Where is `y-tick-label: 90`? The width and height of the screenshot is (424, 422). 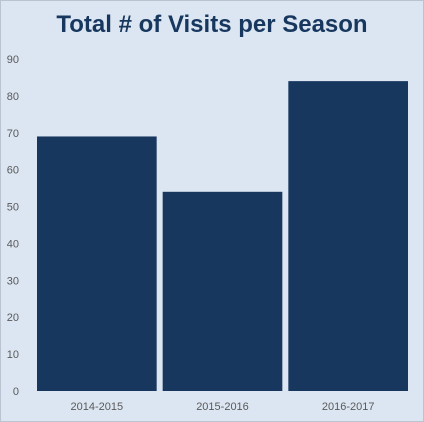 y-tick-label: 90 is located at coordinates (13, 60).